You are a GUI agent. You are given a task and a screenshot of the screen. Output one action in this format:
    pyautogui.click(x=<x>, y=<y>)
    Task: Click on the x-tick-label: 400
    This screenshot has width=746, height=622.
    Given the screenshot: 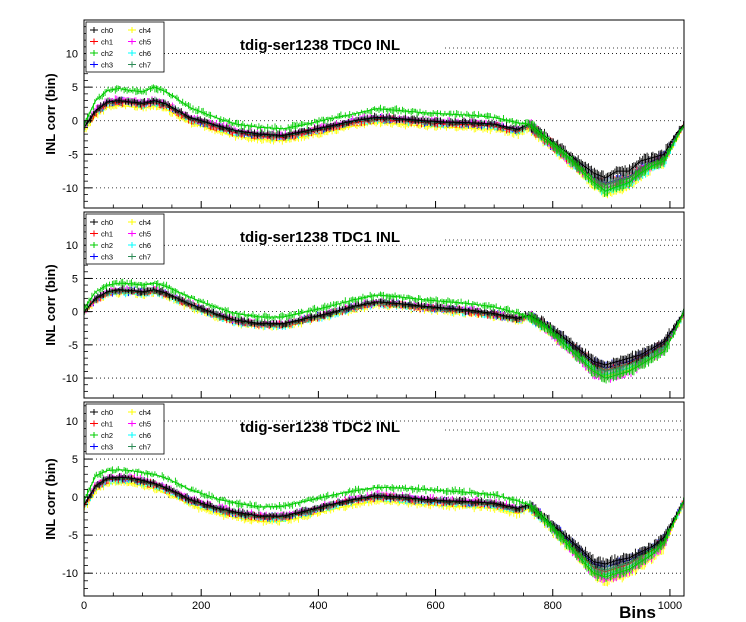 What is the action you would take?
    pyautogui.click(x=318, y=606)
    